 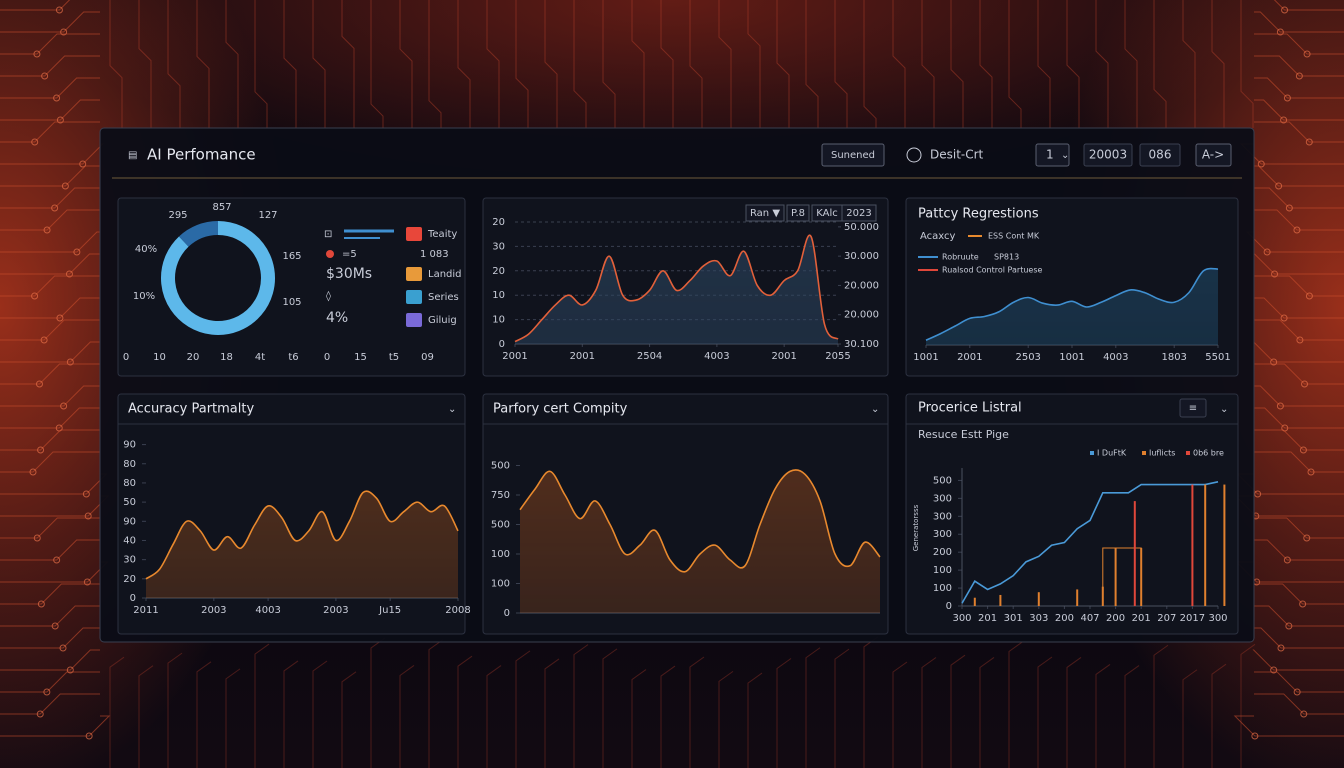 I want to click on x-tick-label: 2001, so click(x=969, y=357).